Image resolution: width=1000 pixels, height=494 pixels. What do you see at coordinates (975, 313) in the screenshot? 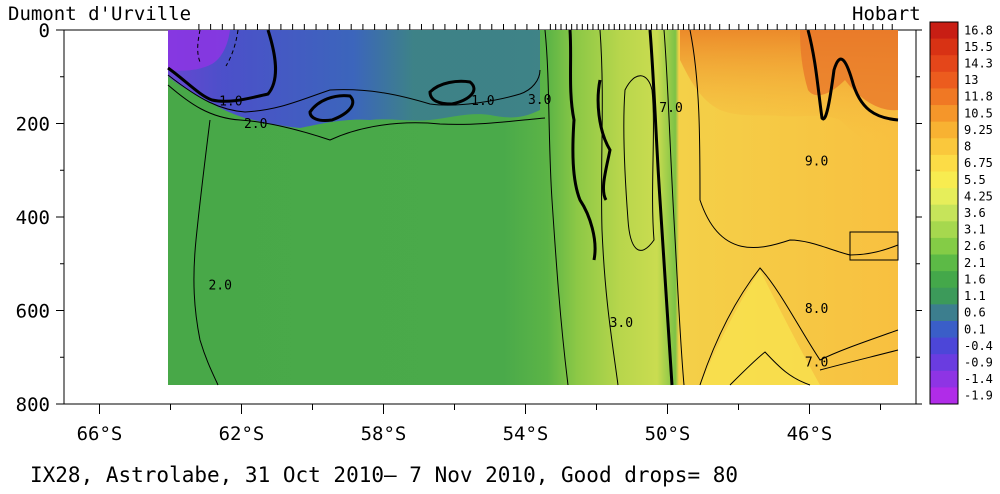
I see `colorbar-label: 0.6` at bounding box center [975, 313].